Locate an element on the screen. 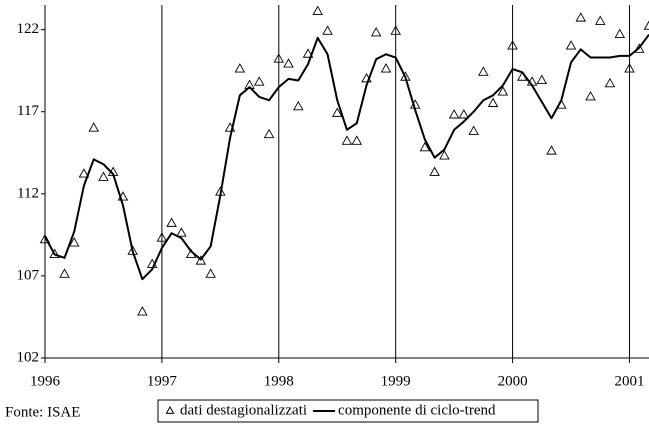 The image size is (649, 424). legend-box is located at coordinates (348, 411).